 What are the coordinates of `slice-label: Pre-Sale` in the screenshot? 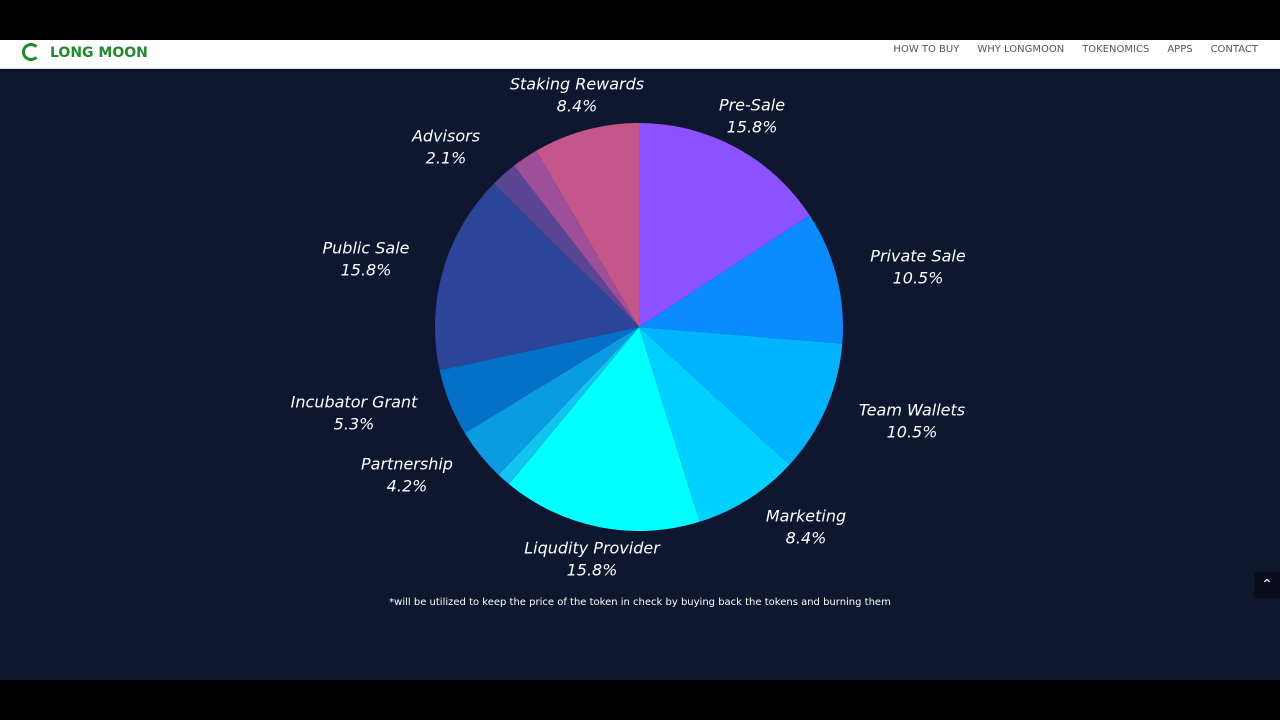 It's located at (752, 105).